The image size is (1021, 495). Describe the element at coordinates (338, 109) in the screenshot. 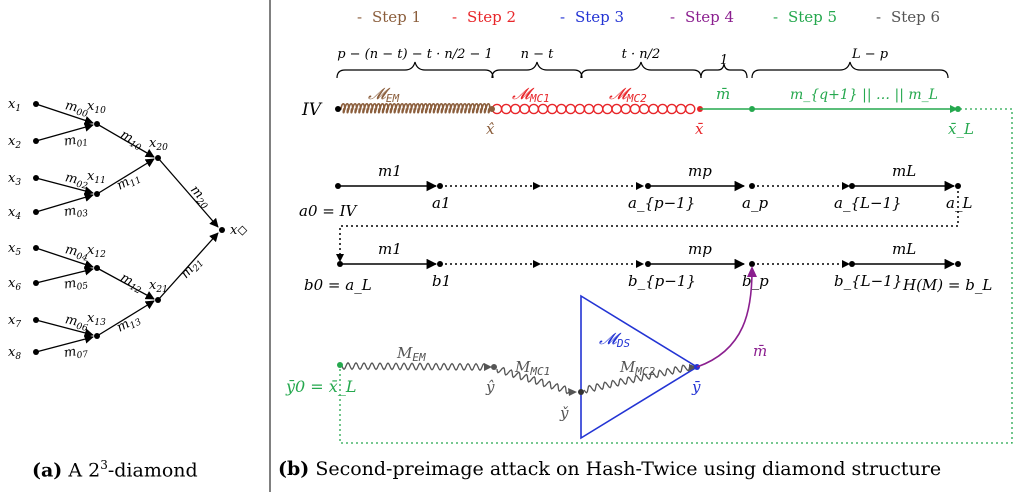

I see `iv-node` at that location.